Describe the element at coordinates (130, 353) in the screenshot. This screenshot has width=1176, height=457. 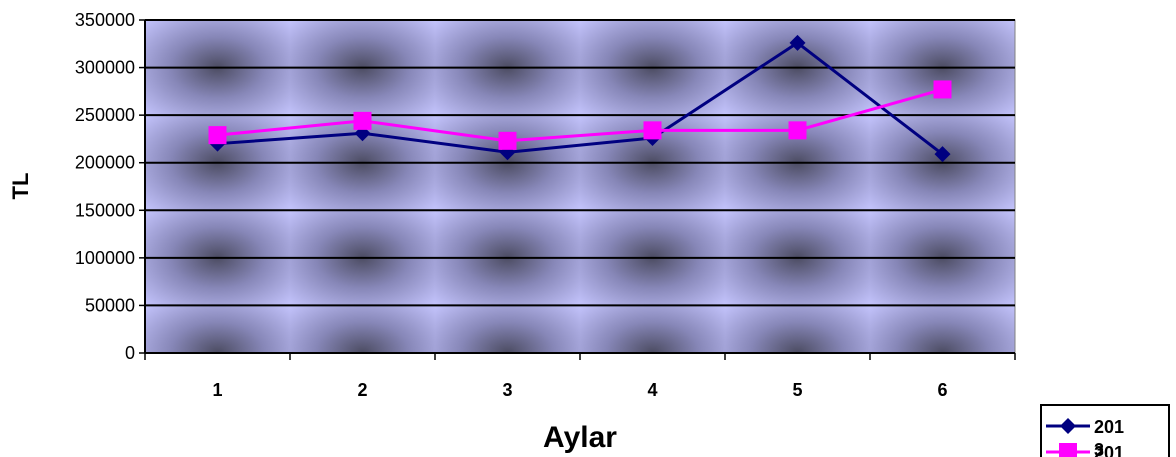
I see `y-tick-label: 0` at that location.